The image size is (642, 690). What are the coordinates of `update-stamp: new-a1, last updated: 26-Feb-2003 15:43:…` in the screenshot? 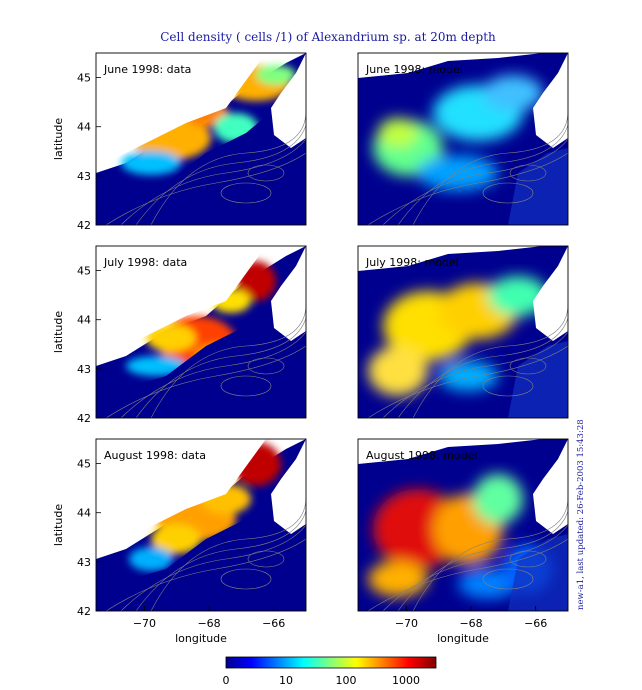 It's located at (581, 514).